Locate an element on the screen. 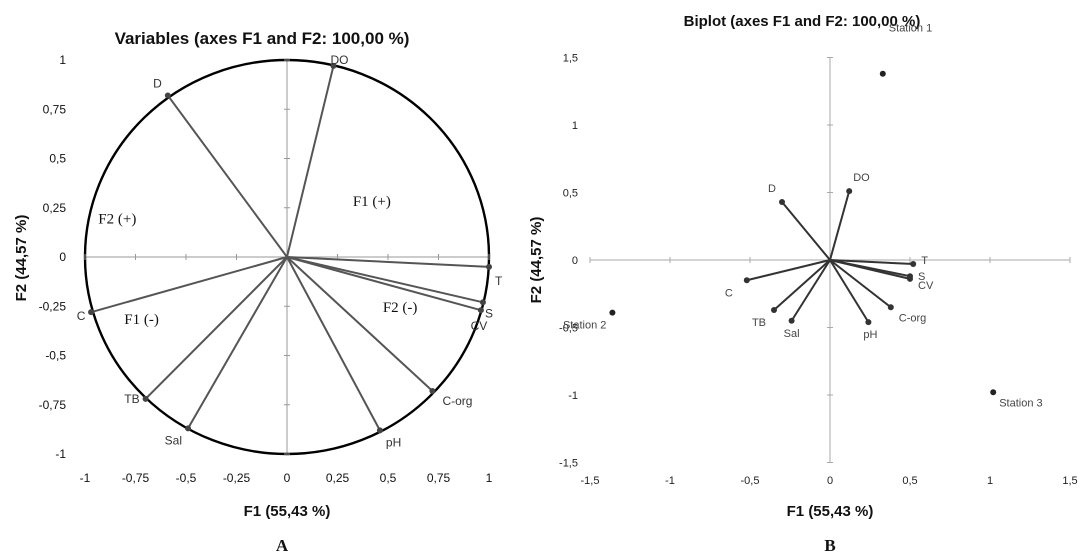 The image size is (1081, 557). chart-a-y-tick-label: -0,5 is located at coordinates (55, 356).